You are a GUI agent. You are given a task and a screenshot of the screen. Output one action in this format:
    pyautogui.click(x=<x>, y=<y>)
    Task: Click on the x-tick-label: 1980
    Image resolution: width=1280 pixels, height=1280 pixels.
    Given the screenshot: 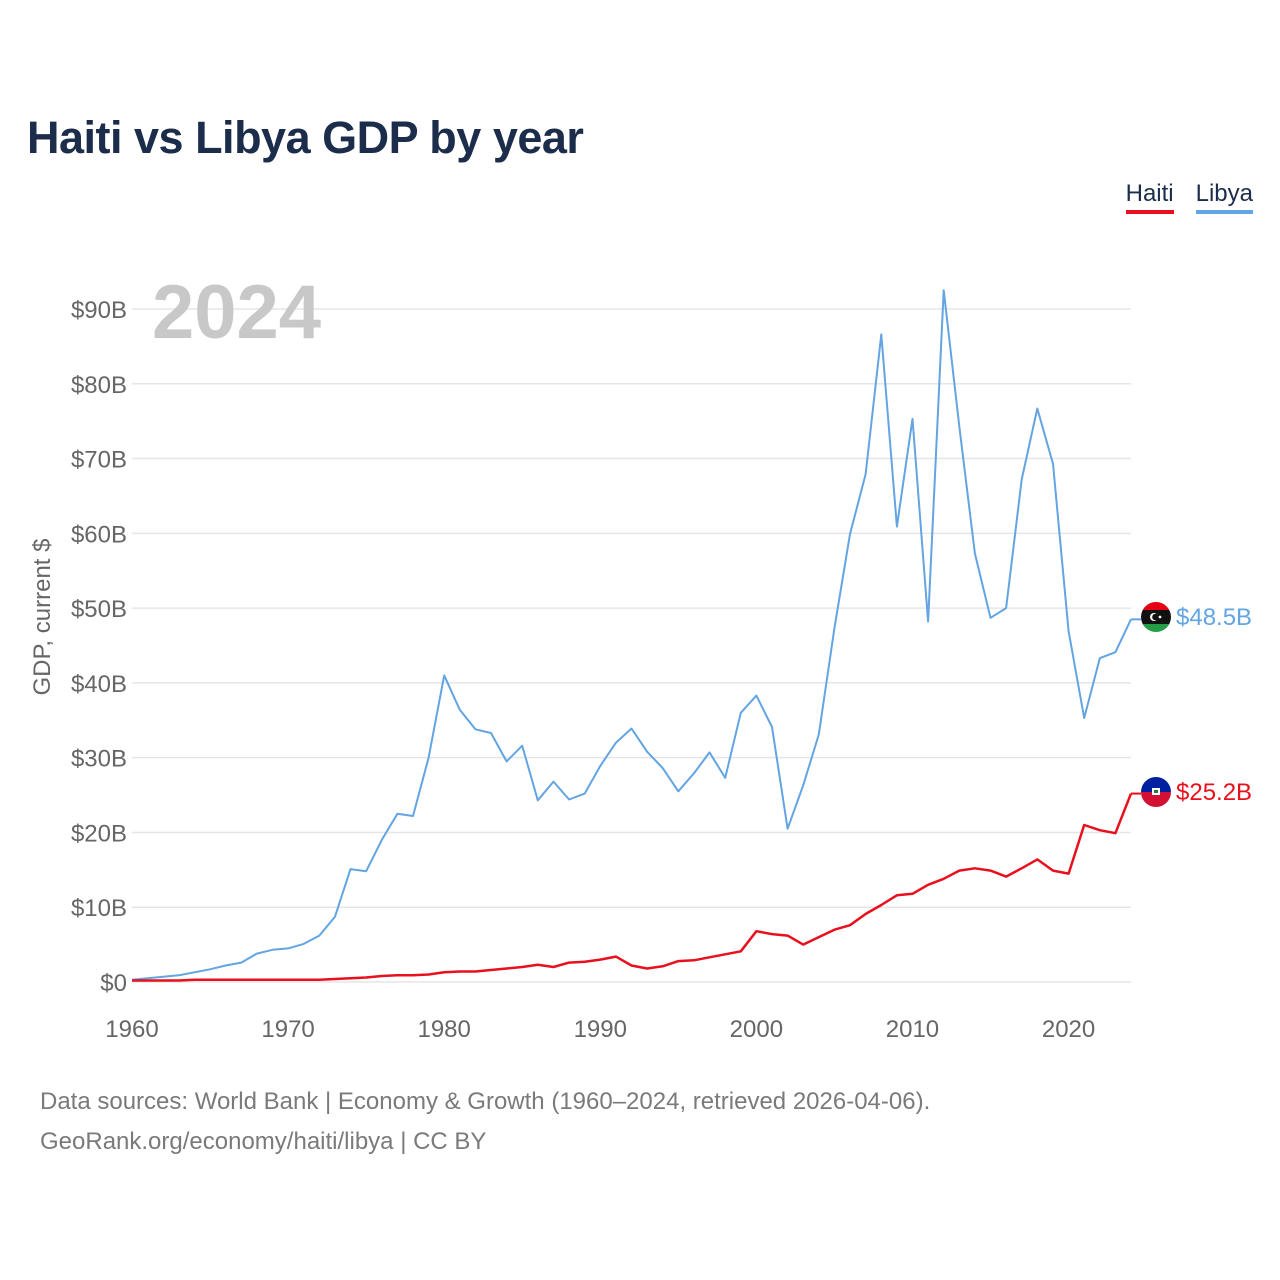 What is the action you would take?
    pyautogui.click(x=443, y=1029)
    